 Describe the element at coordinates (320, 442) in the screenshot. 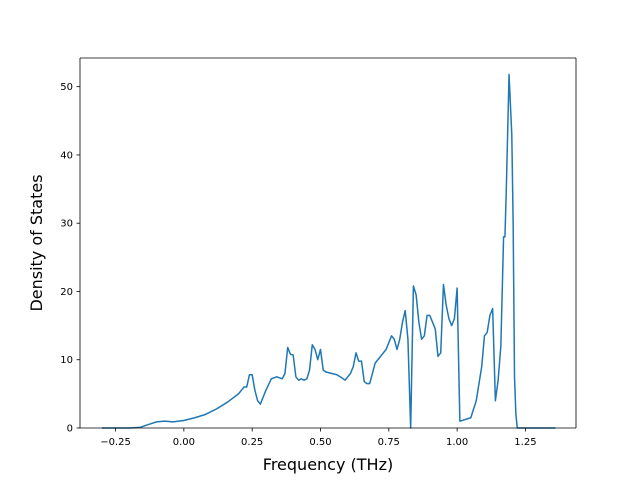

I see `x-tick-label: 0.50` at that location.